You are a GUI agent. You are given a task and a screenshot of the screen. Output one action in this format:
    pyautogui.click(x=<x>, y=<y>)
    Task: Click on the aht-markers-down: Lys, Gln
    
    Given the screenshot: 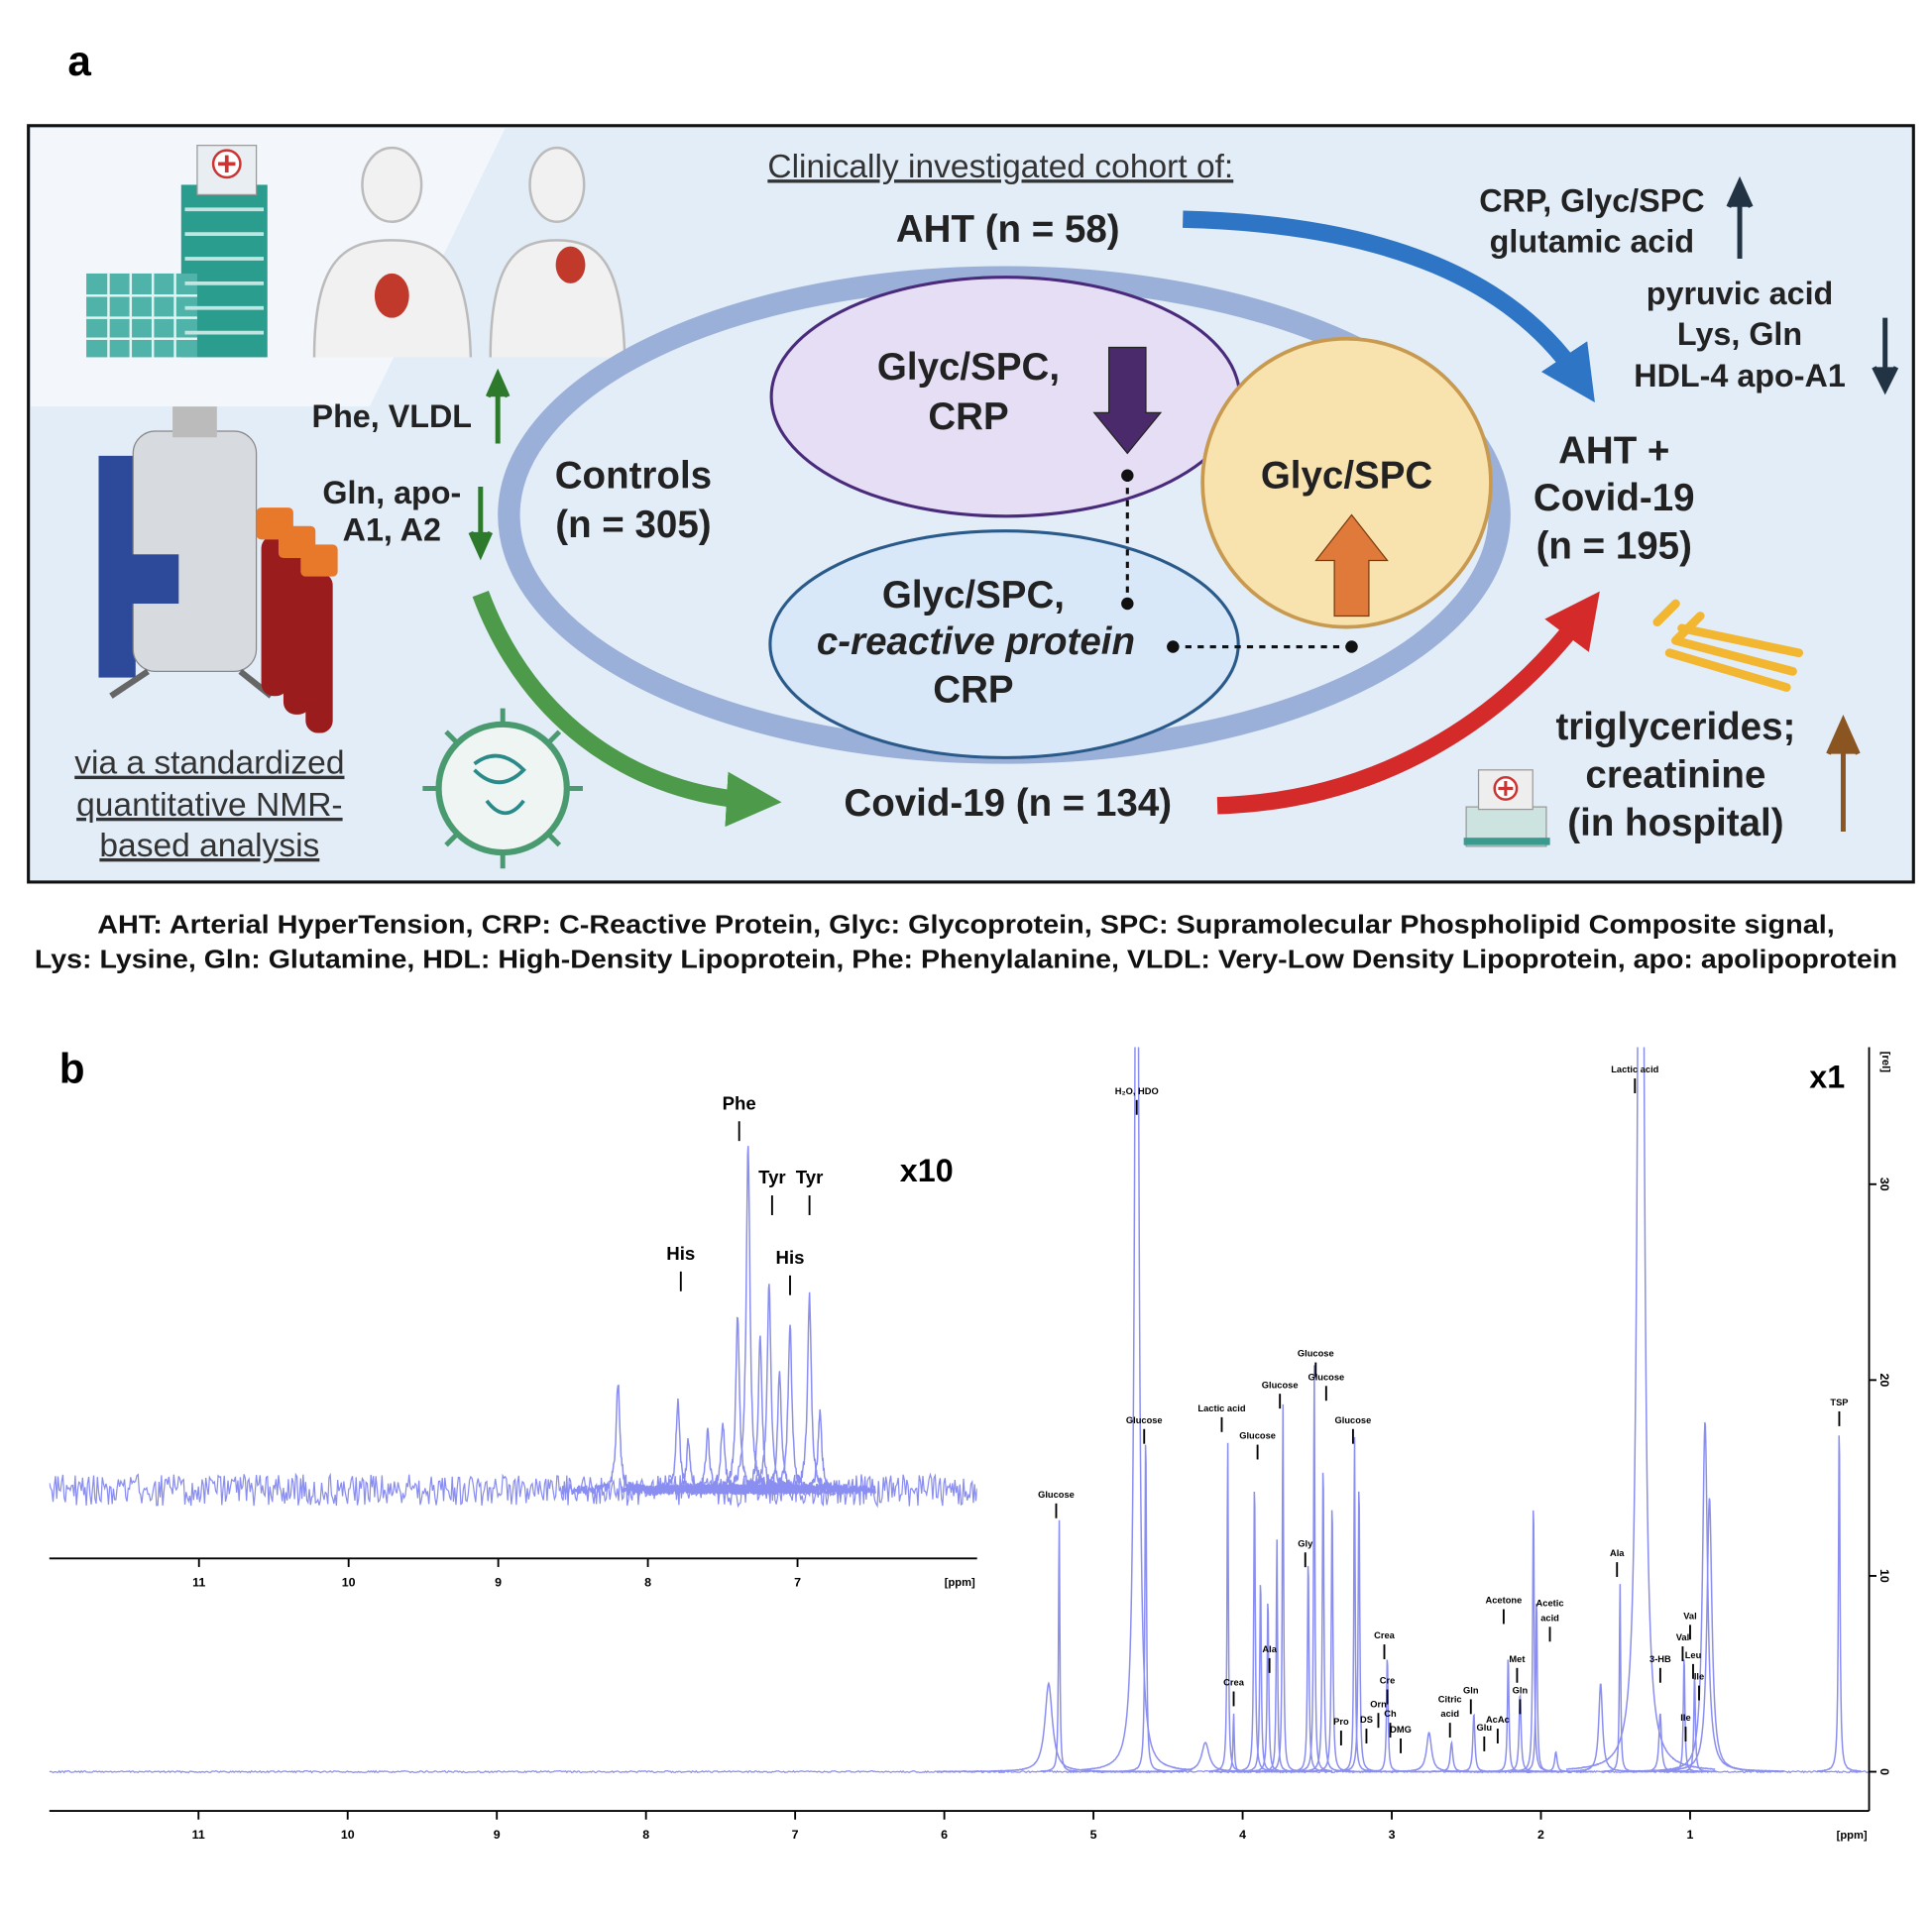 What is the action you would take?
    pyautogui.click(x=1739, y=334)
    